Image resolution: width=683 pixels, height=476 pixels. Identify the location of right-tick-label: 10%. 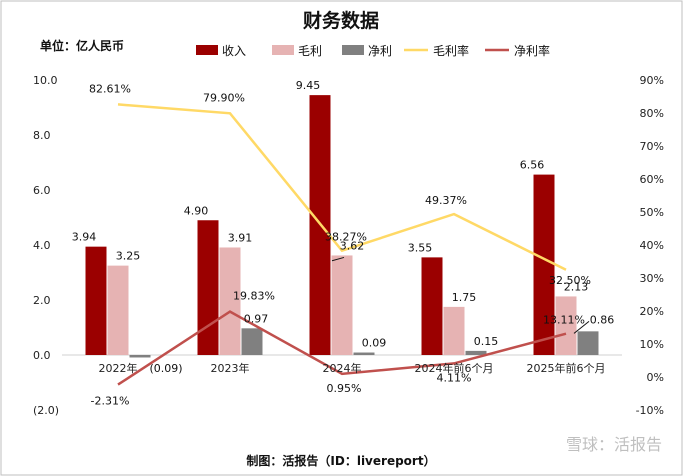
(652, 344).